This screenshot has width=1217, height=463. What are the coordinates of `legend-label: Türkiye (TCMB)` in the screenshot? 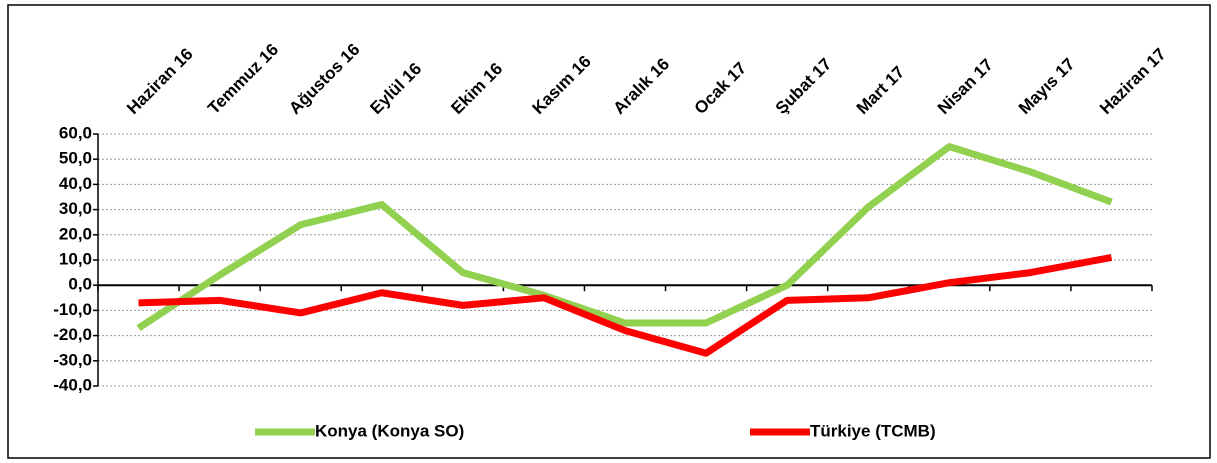 It's located at (873, 430).